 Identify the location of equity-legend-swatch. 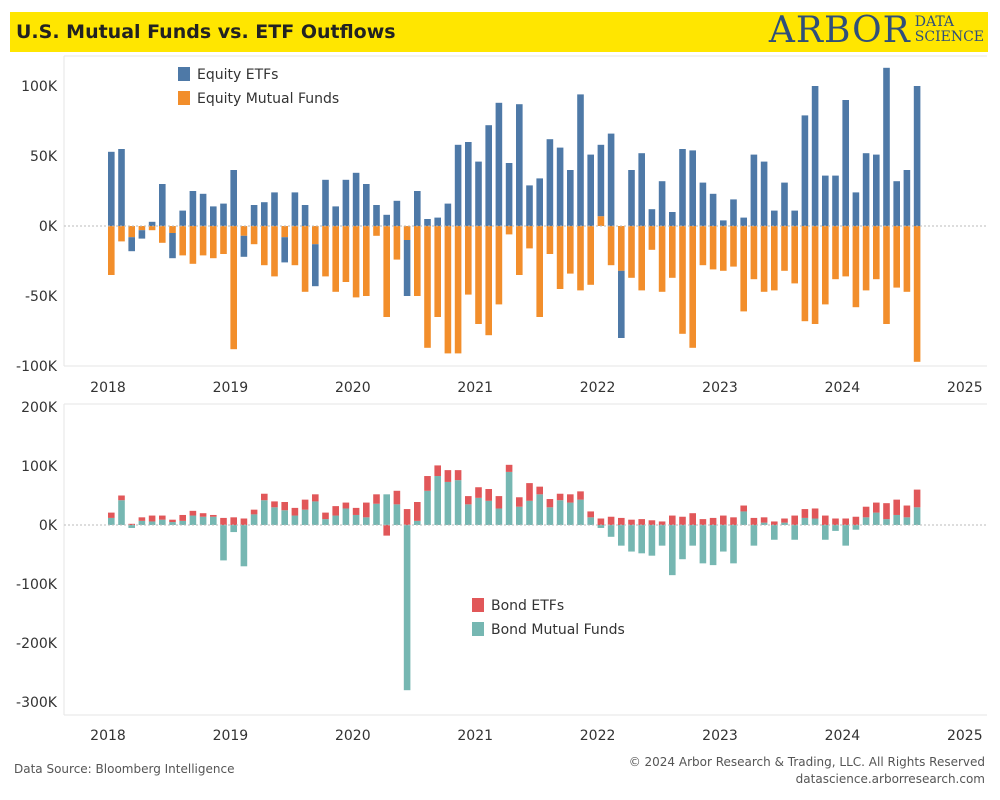
(184, 74).